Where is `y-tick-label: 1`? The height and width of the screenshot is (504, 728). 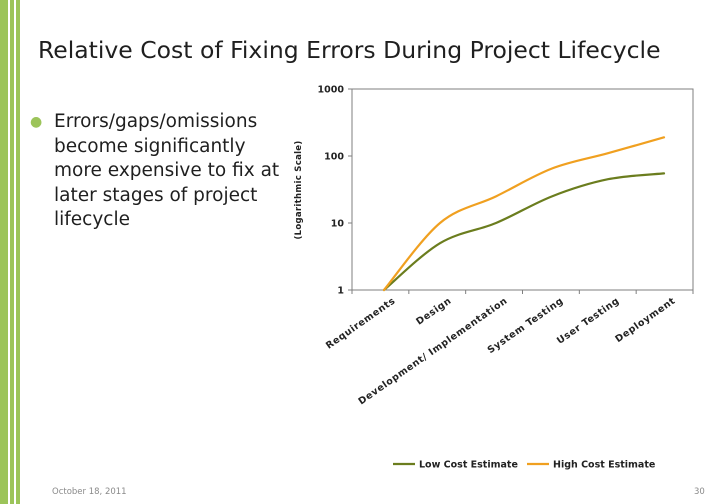 y-tick-label: 1 is located at coordinates (340, 291).